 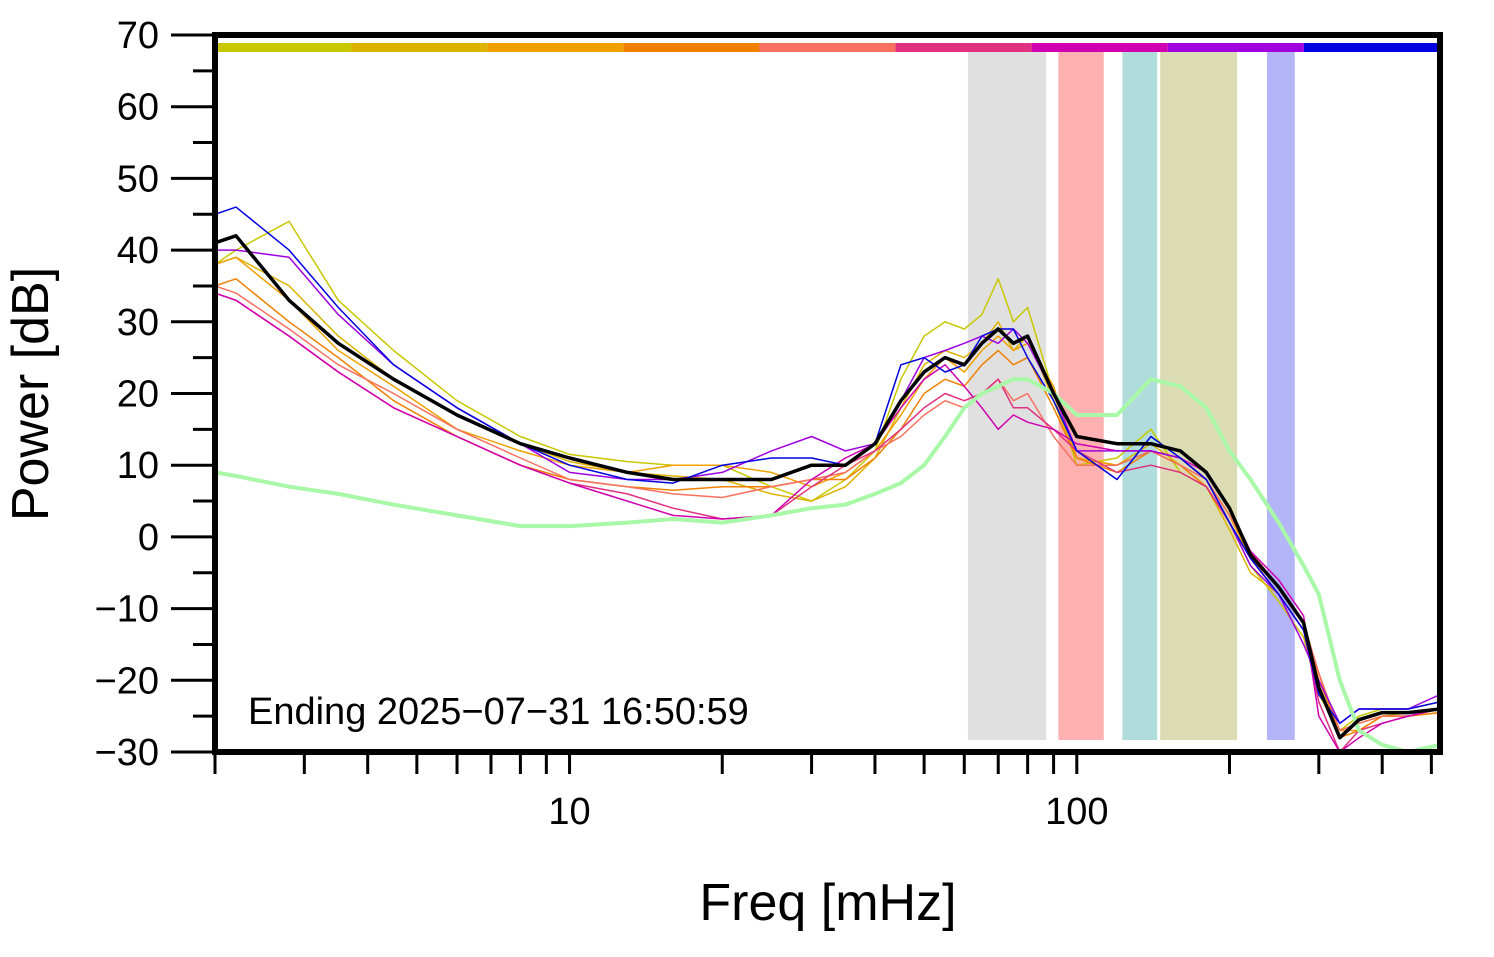 I want to click on y-tick-label: −10, so click(x=127, y=610).